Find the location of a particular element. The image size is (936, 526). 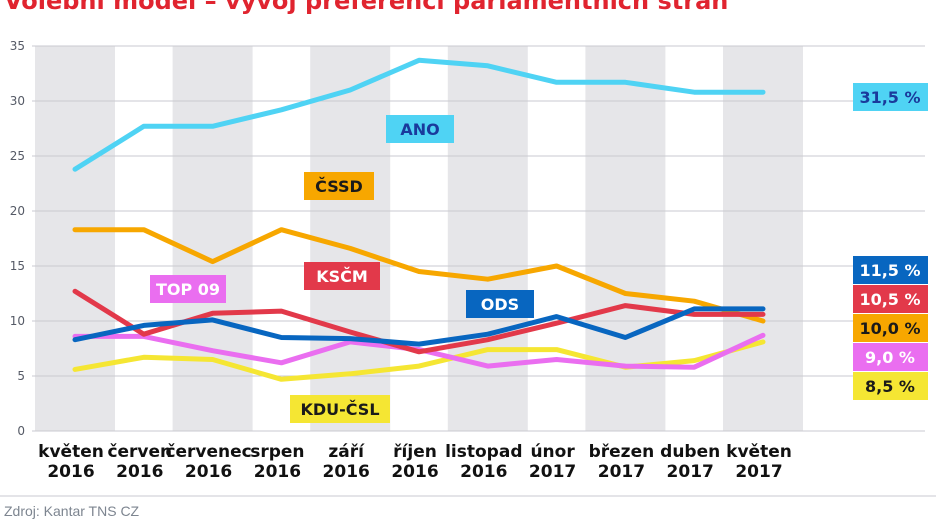

x-tick-label: květen 2016 is located at coordinates (71, 462).